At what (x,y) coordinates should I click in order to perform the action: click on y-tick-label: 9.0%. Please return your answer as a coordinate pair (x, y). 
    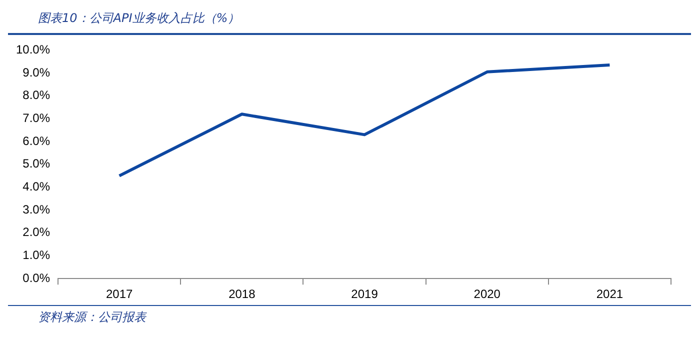
    Looking at the image, I should click on (36, 72).